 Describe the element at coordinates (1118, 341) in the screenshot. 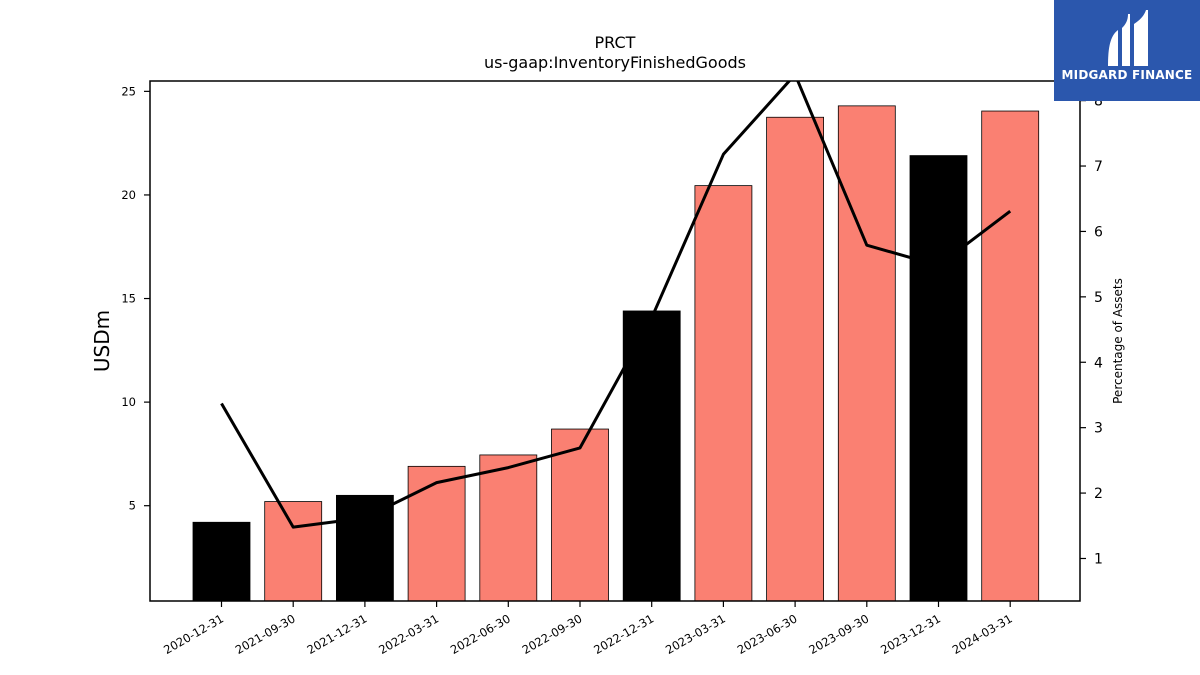

I see `y2-axis-label: Percentage of Assets` at that location.